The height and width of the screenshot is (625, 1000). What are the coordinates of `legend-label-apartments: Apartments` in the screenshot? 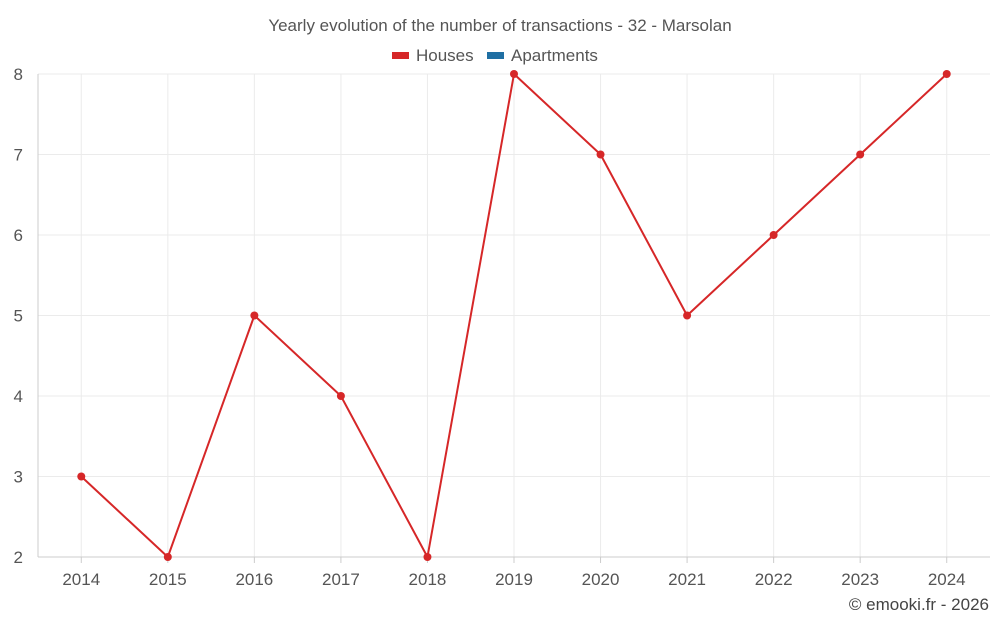 It's located at (554, 55).